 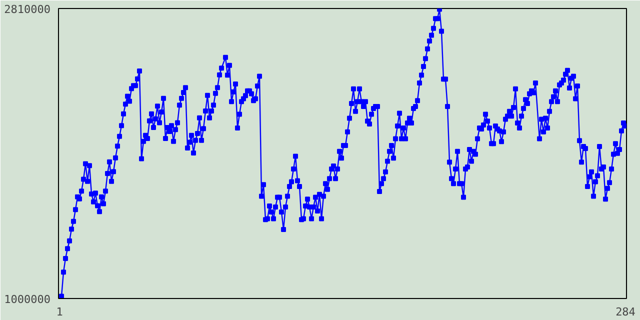 What do you see at coordinates (27, 9) in the screenshot?
I see `y-tick-label: 2810000` at bounding box center [27, 9].